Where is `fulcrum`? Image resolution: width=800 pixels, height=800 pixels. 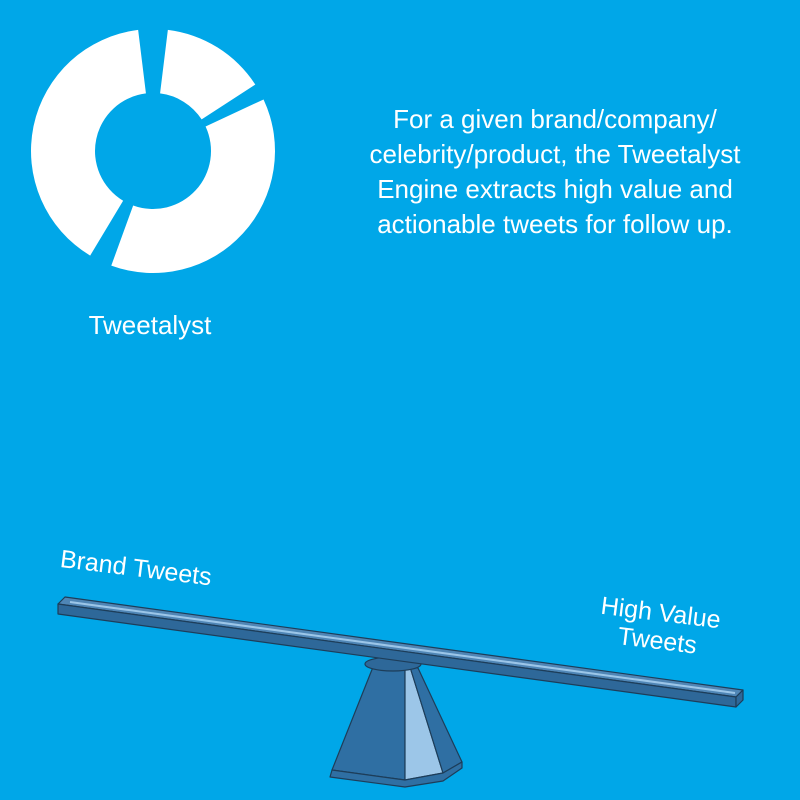
fulcrum is located at coordinates (396, 722).